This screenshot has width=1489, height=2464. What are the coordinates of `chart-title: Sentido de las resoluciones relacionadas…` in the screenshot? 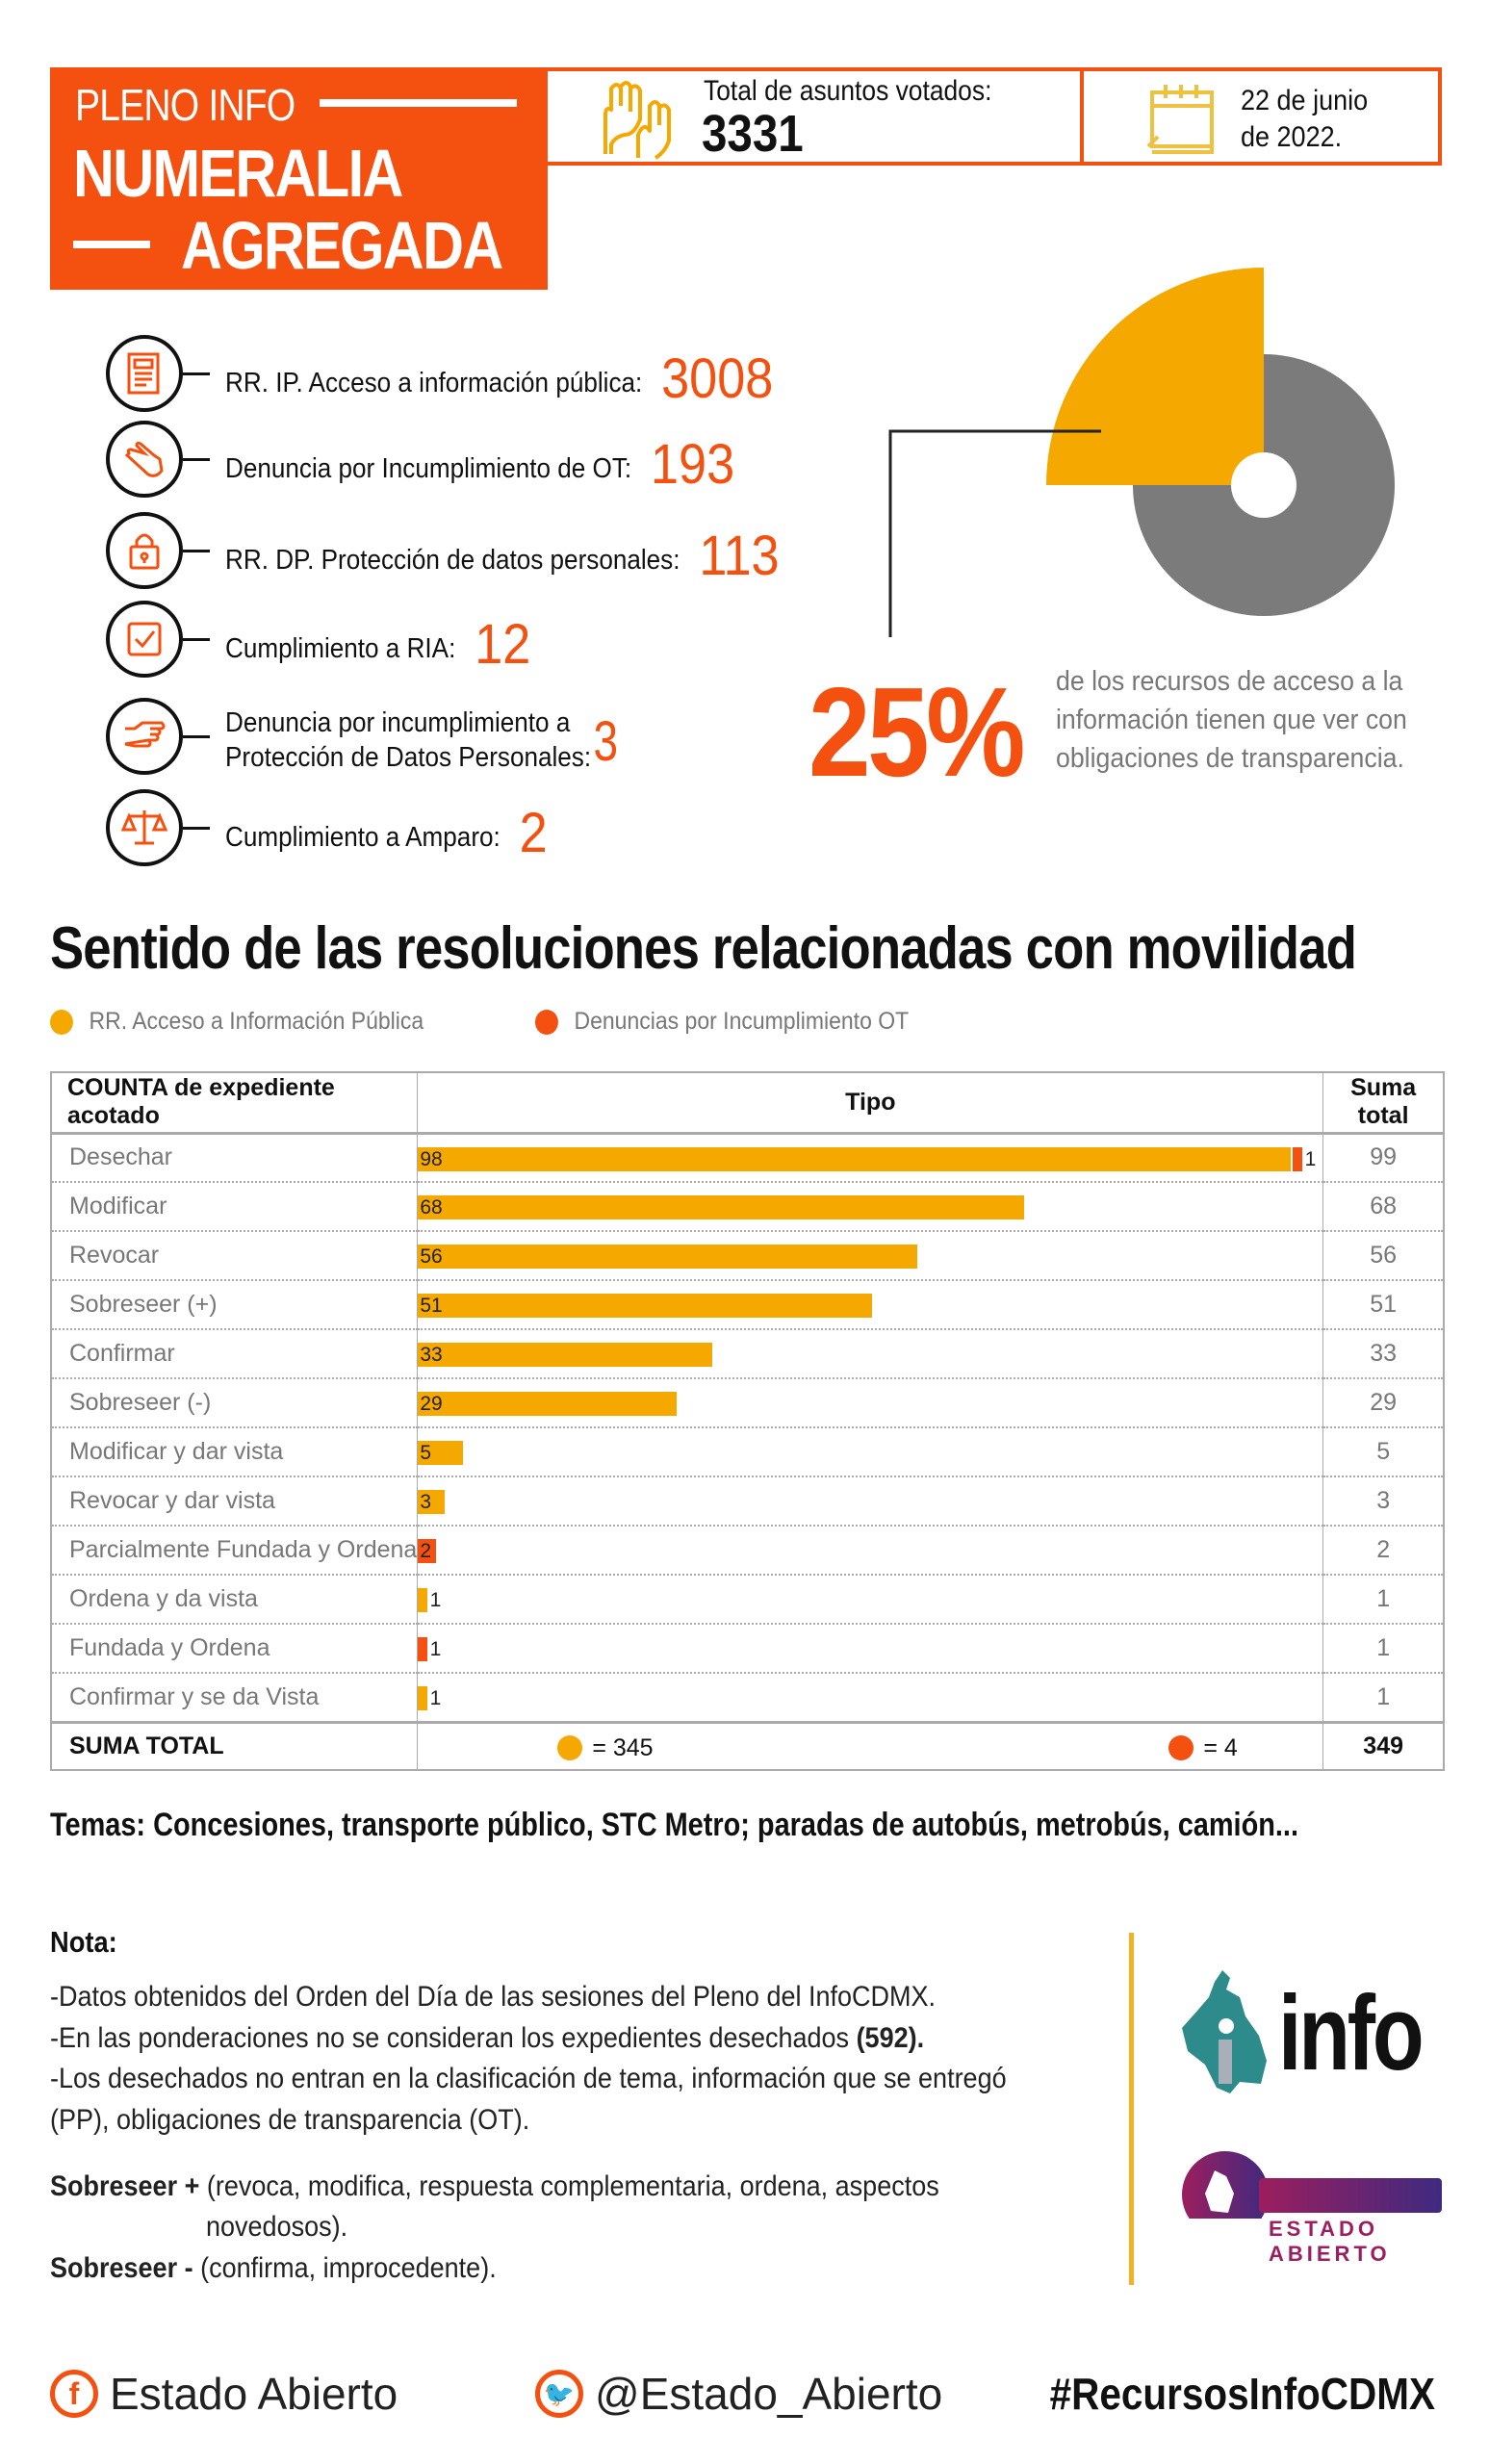 It's located at (703, 948).